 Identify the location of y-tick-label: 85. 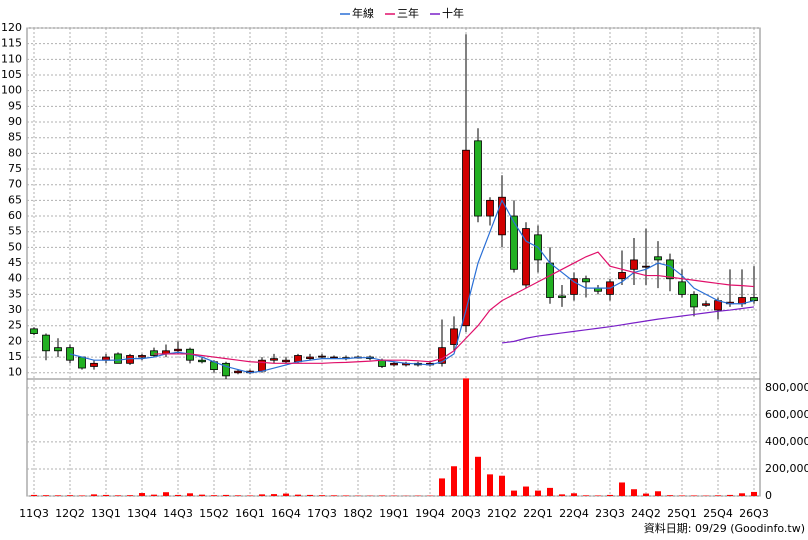
(15, 137).